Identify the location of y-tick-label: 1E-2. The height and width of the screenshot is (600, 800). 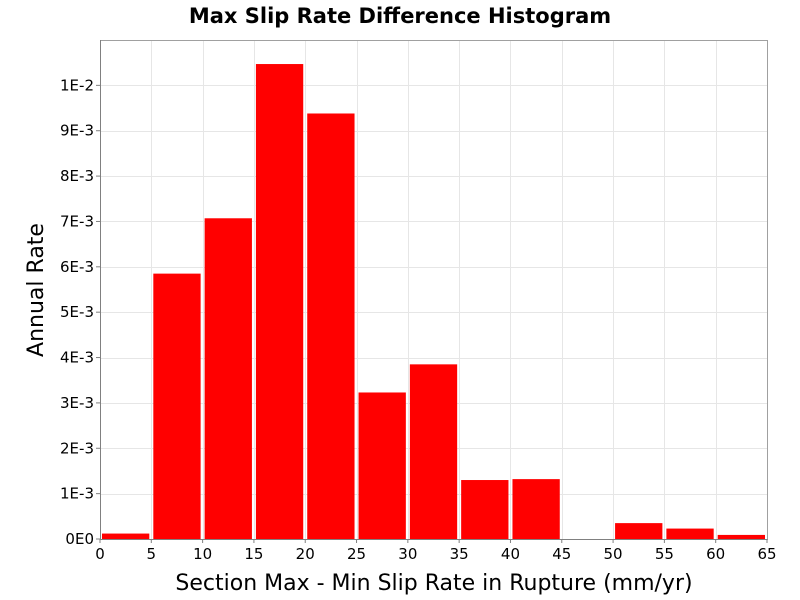
(77, 85).